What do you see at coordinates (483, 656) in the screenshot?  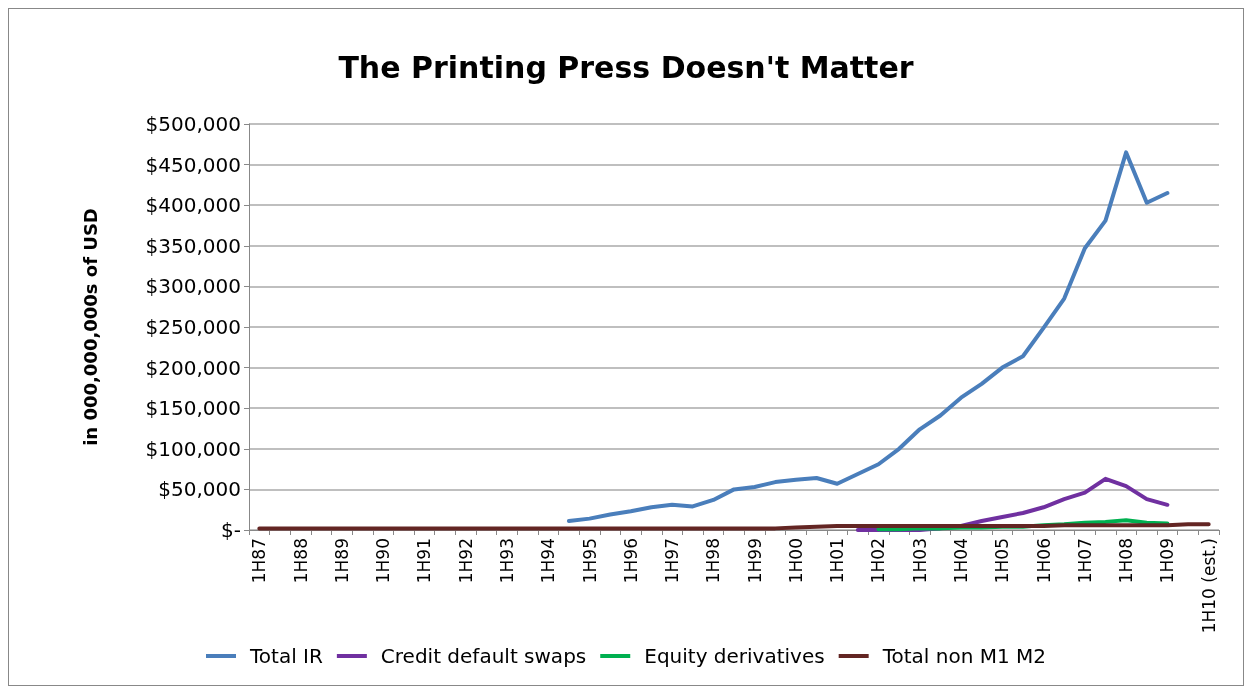 I see `legend-label: Credit default swaps` at bounding box center [483, 656].